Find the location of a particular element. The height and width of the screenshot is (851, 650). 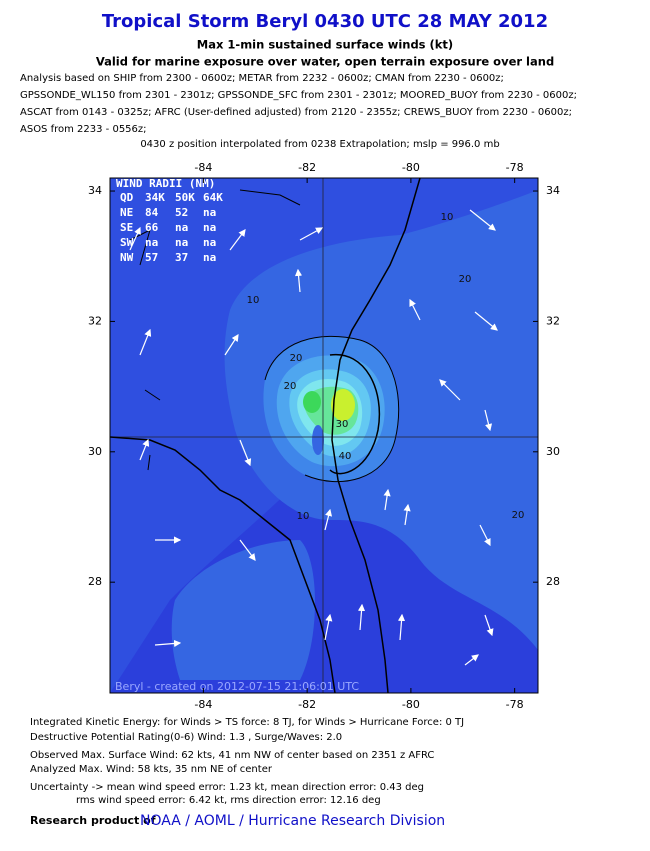

wind-radii-header: 50K is located at coordinates (185, 197).